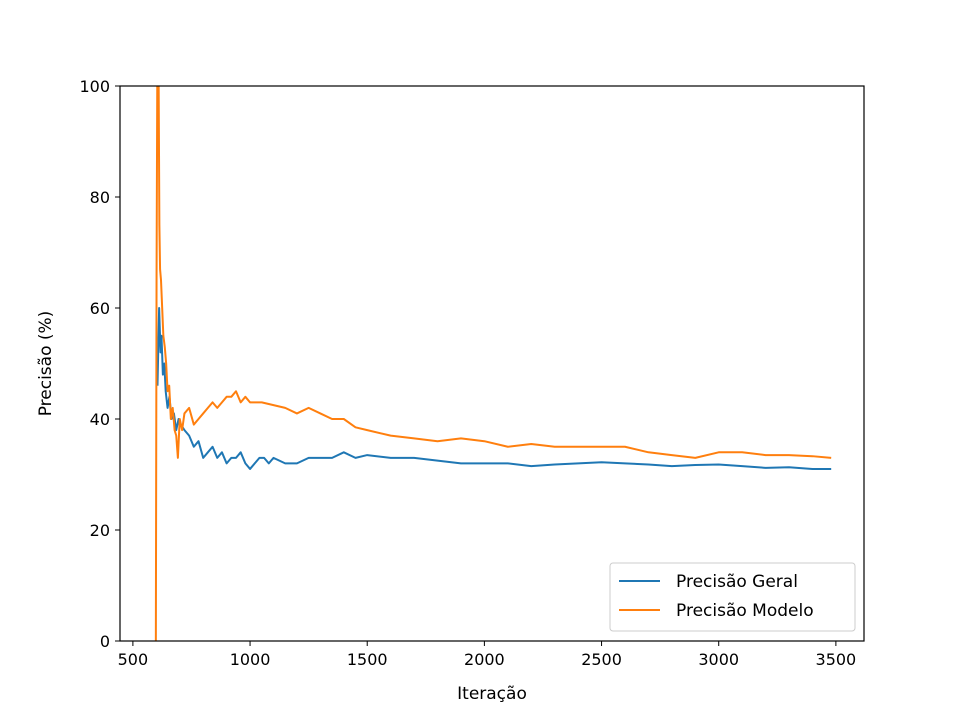 This screenshot has width=960, height=720. I want to click on y-tick-label: 80, so click(100, 197).